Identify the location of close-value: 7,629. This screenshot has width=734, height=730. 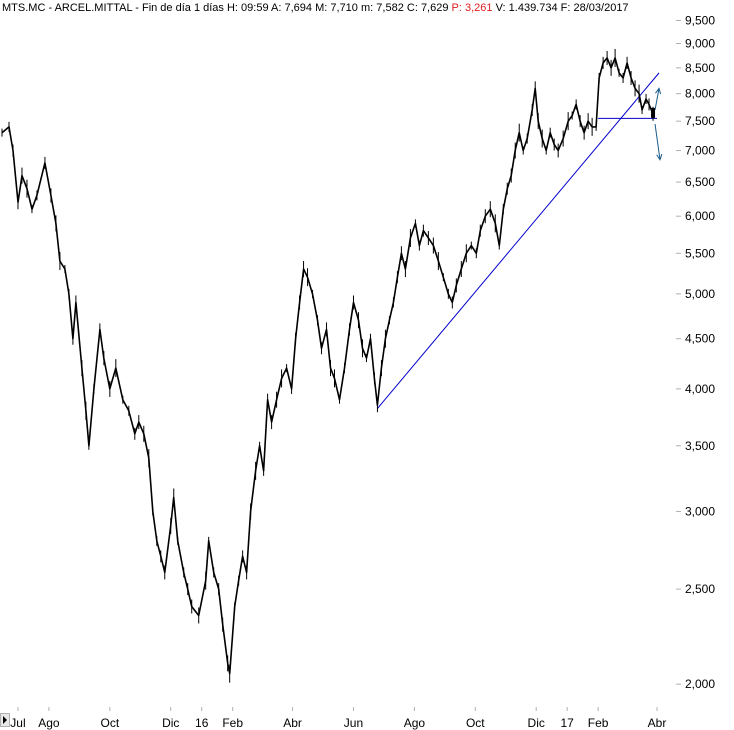
(434, 8).